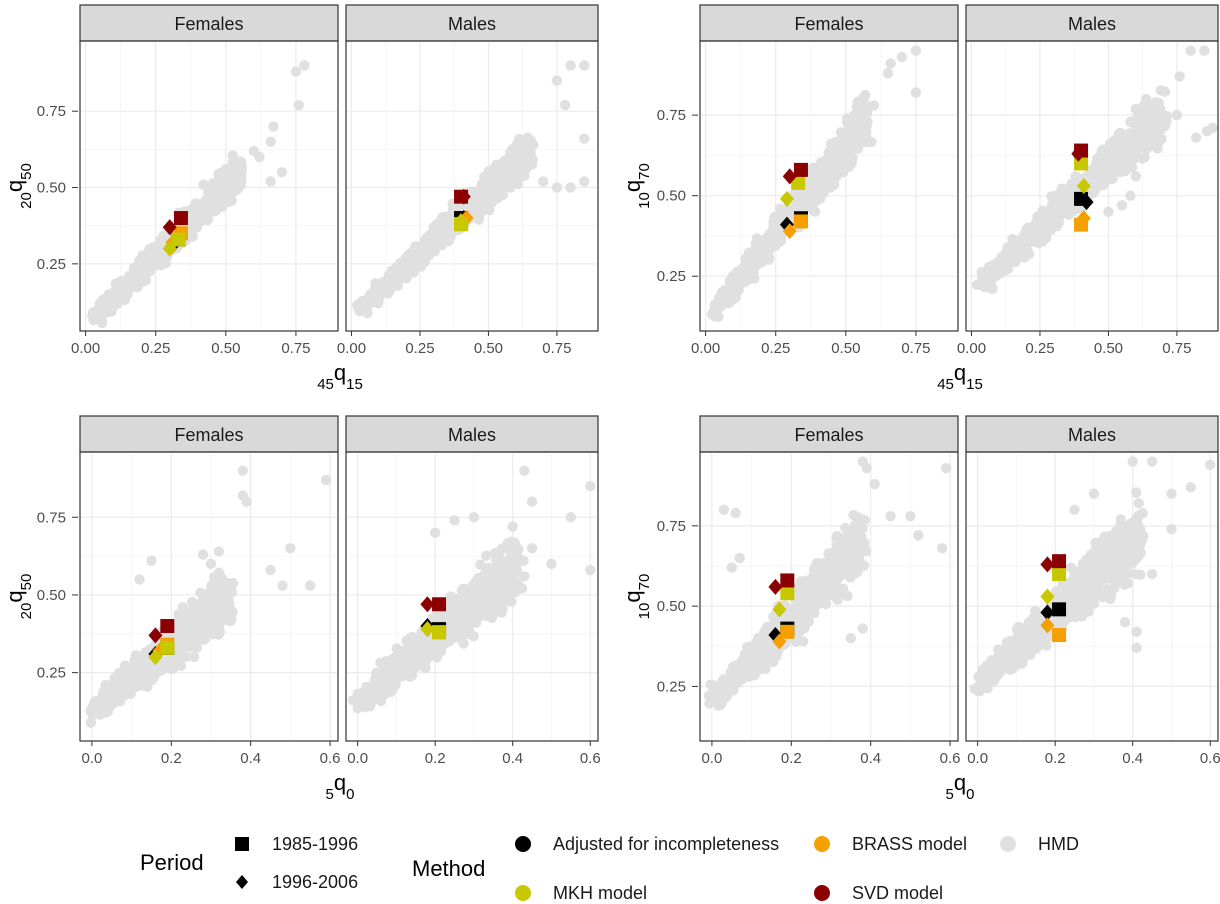 Image resolution: width=1220 pixels, height=904 pixels. Describe the element at coordinates (91, 758) in the screenshot. I see `x-tick-label: 0.0` at that location.